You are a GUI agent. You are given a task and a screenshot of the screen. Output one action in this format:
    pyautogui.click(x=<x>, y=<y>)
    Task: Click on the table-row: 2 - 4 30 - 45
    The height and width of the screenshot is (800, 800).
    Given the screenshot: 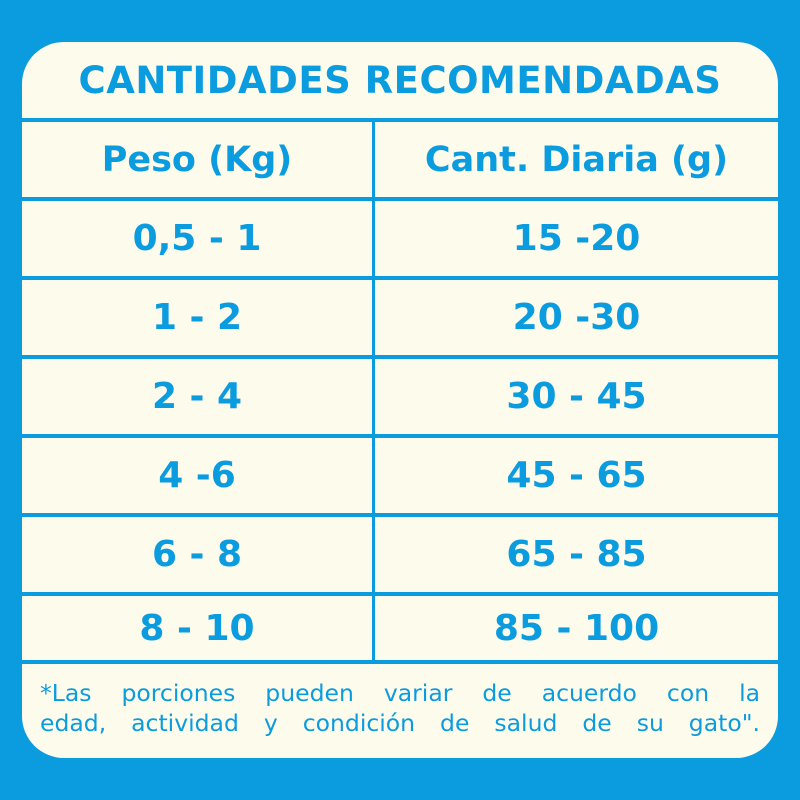 What is the action you would take?
    pyautogui.click(x=400, y=394)
    